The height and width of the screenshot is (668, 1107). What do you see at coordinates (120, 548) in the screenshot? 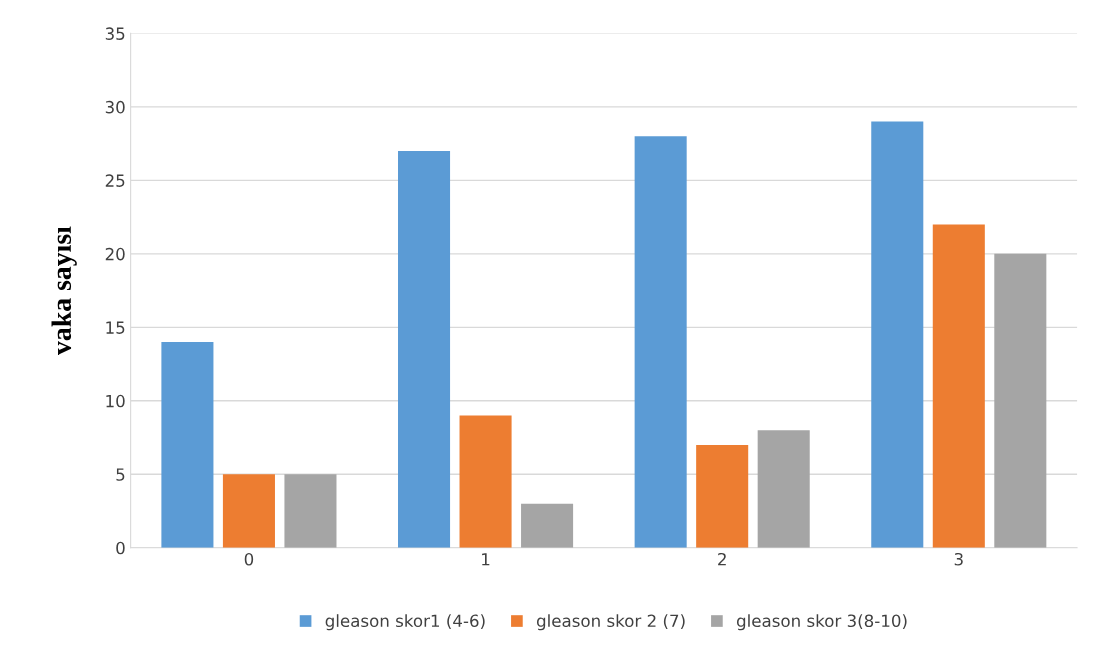
I see `y-tick-label: 0` at bounding box center [120, 548].